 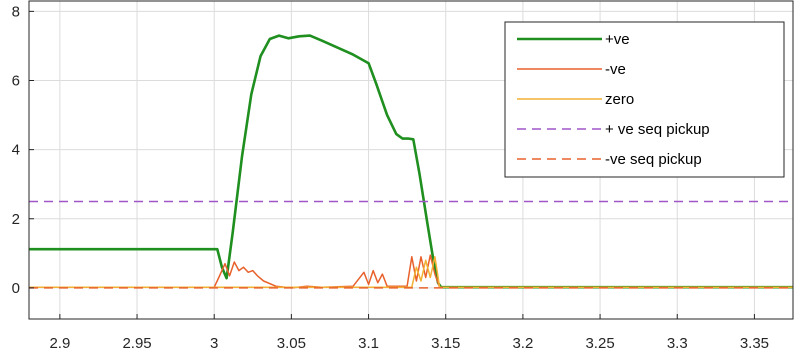 I want to click on x-tick-label: 3, so click(x=214, y=343).